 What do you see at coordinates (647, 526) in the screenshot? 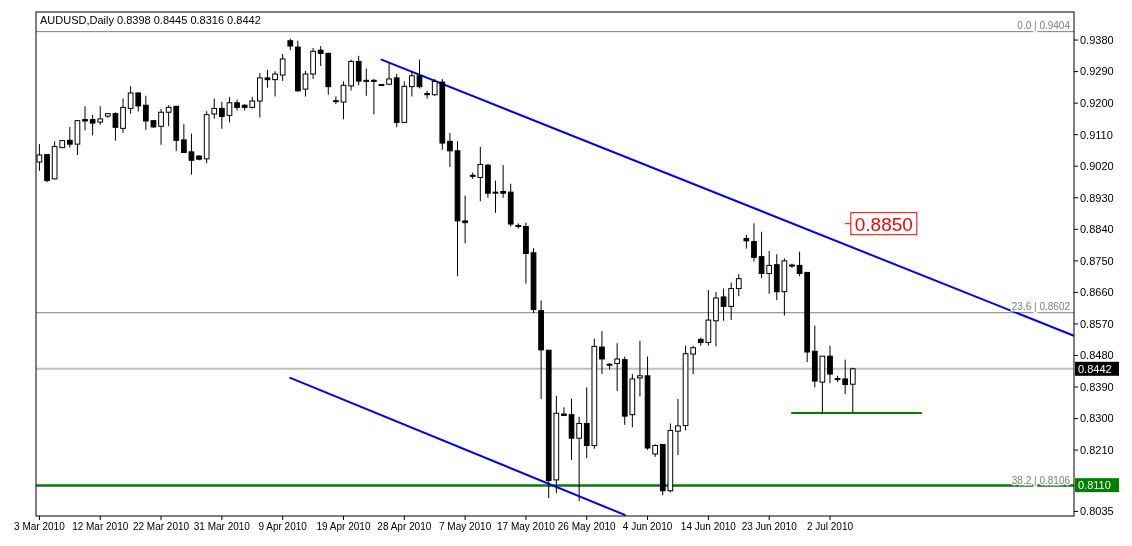
I see `x-tick-label: 4 Jun 2010` at bounding box center [647, 526].